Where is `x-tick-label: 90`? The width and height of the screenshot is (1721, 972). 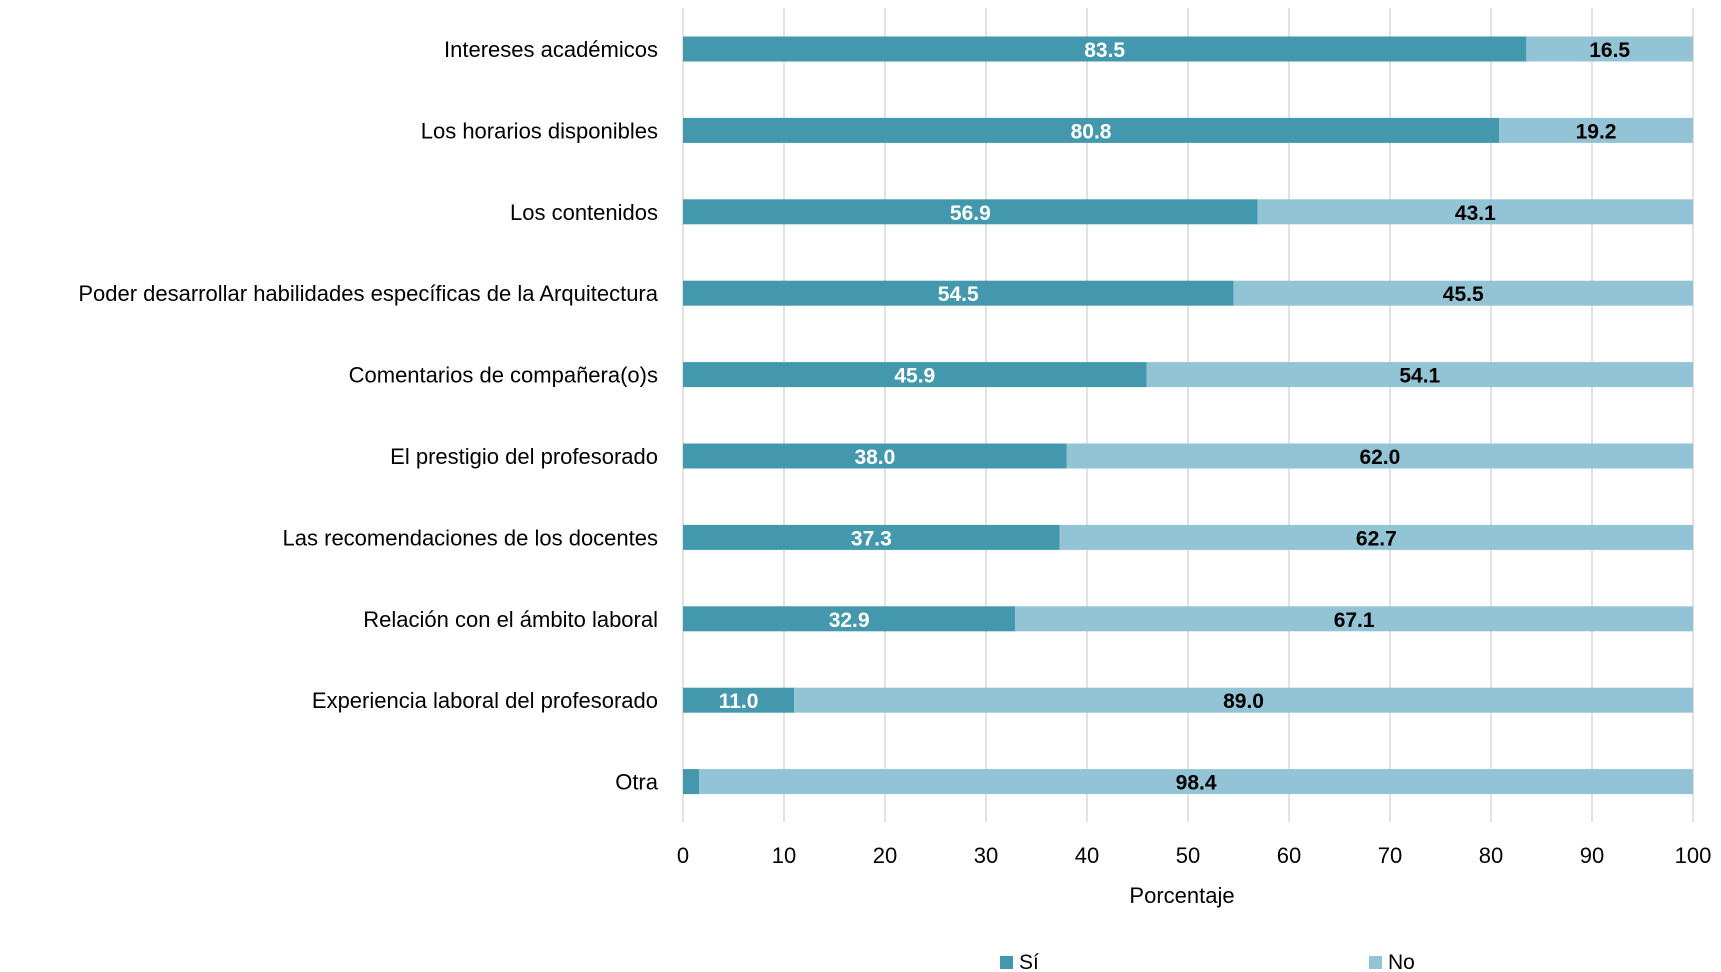
x-tick-label: 90 is located at coordinates (1592, 855).